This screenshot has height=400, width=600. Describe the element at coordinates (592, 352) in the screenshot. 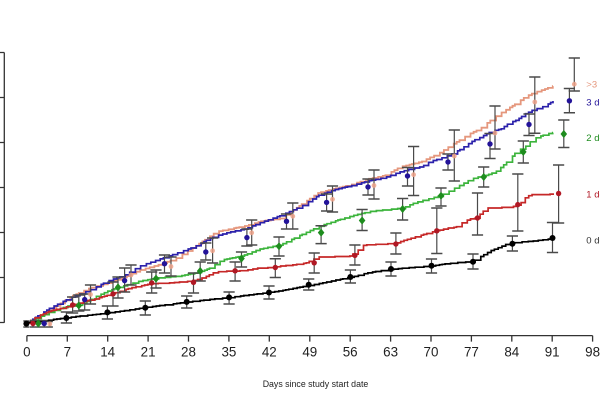

I see `svg-text: 98` at that location.